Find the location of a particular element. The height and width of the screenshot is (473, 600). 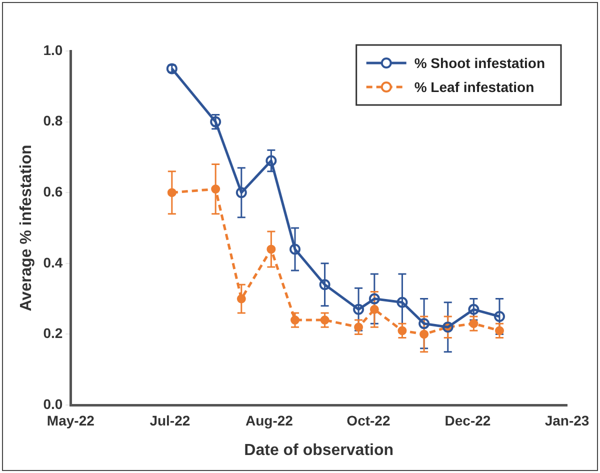

x-tick-label: Oct-22 is located at coordinates (368, 420).